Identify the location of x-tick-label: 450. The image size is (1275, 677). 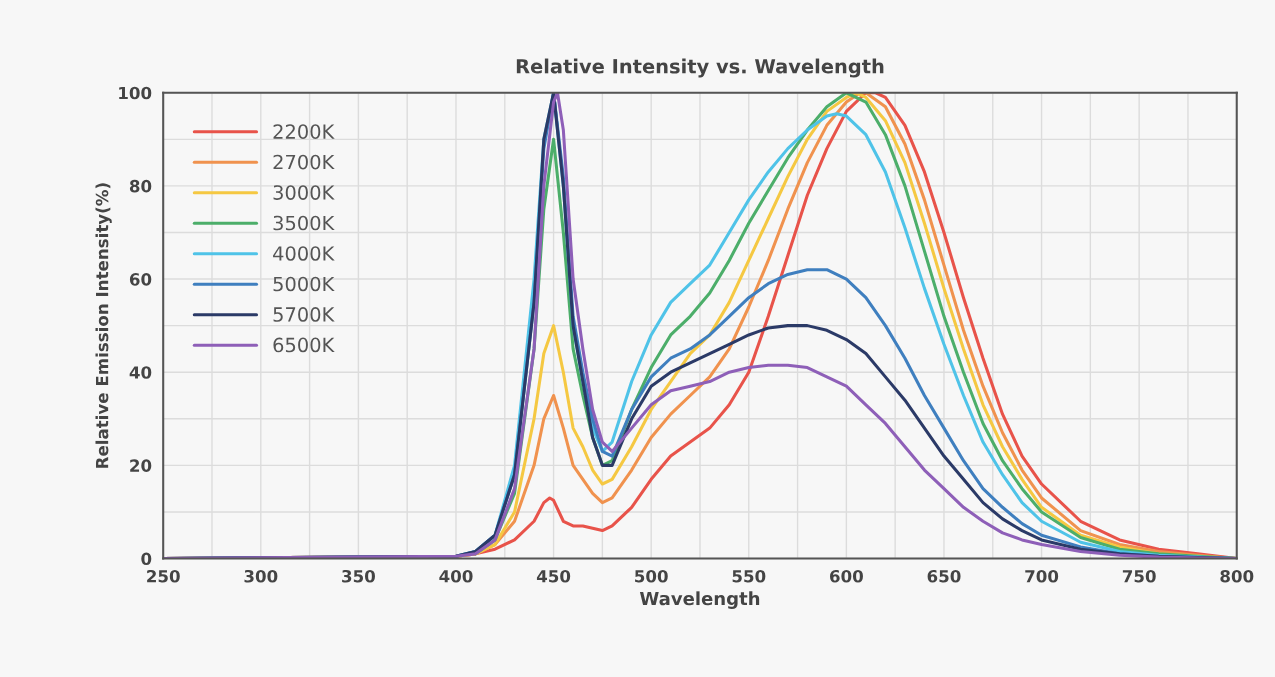
(553, 576).